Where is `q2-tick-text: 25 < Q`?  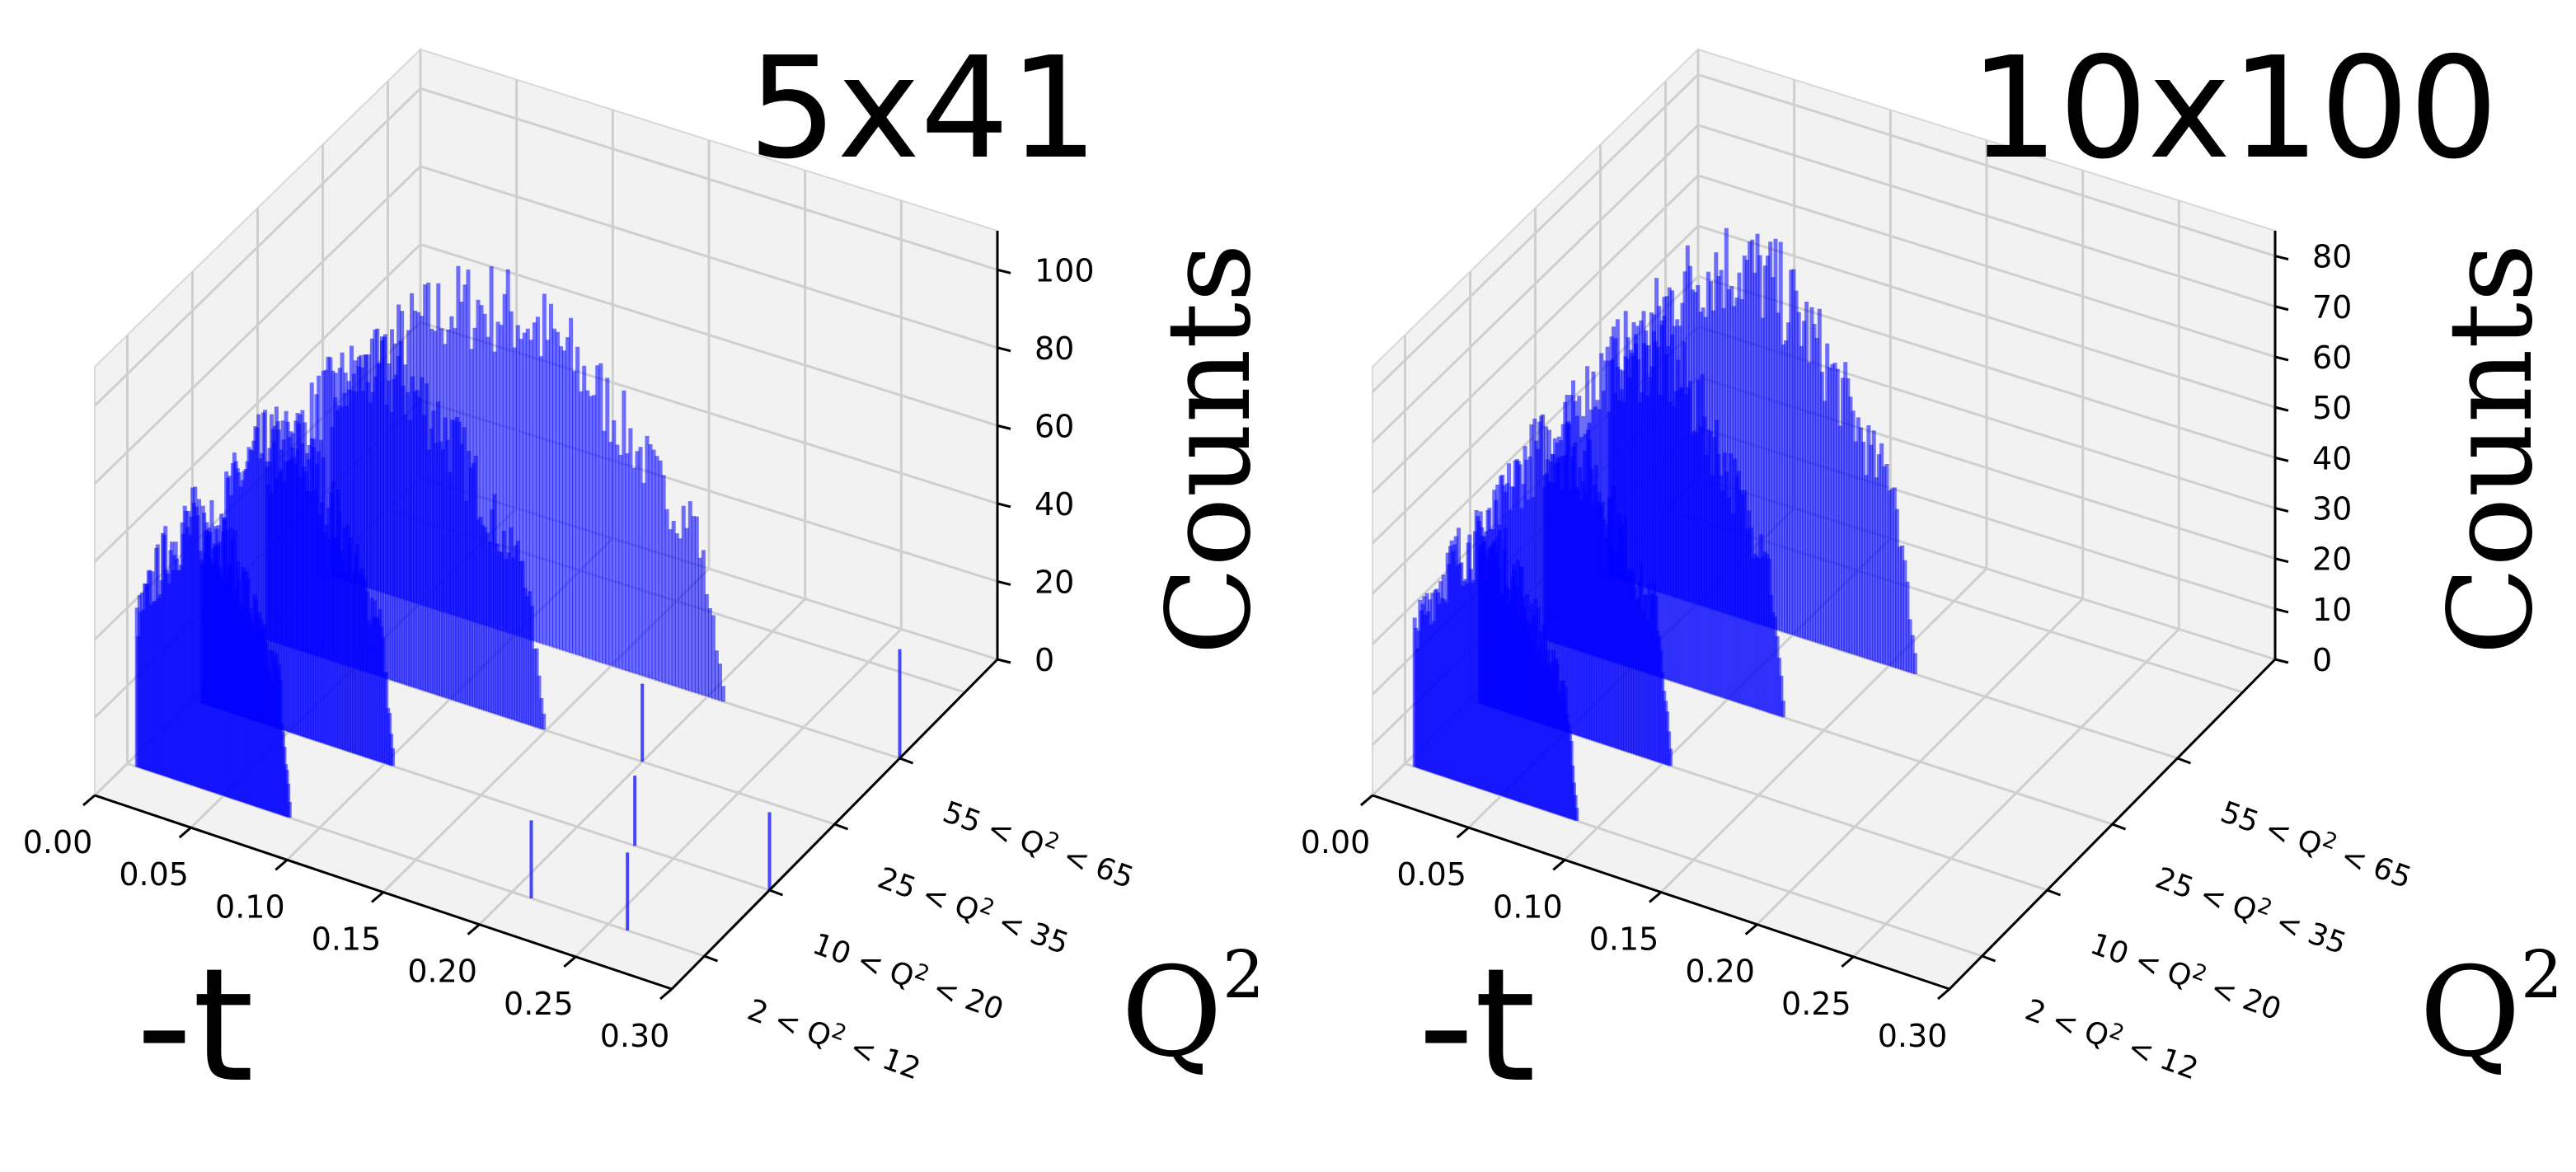 q2-tick-text: 25 < Q is located at coordinates (2206, 895).